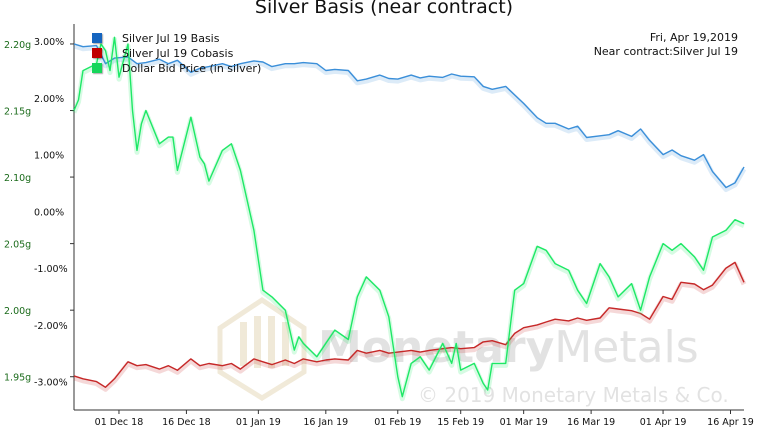  What do you see at coordinates (49, 156) in the screenshot?
I see `right-tick-label: 1.00%` at bounding box center [49, 156].